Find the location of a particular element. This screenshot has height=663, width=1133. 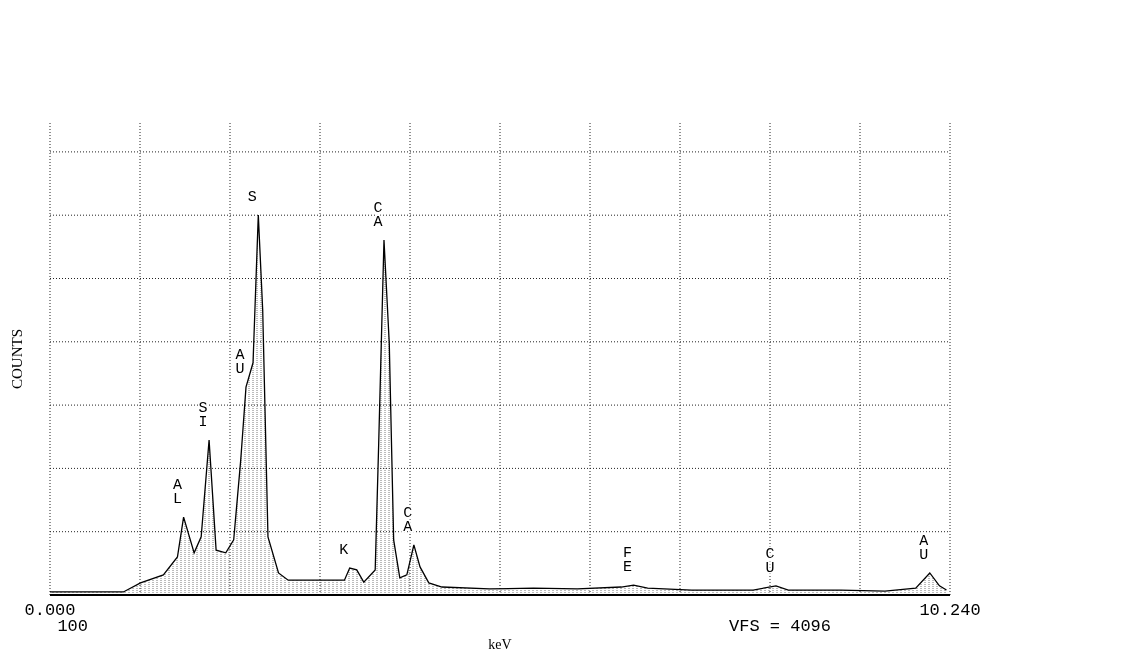

y-axis-title: COUNTS is located at coordinates (17, 359).